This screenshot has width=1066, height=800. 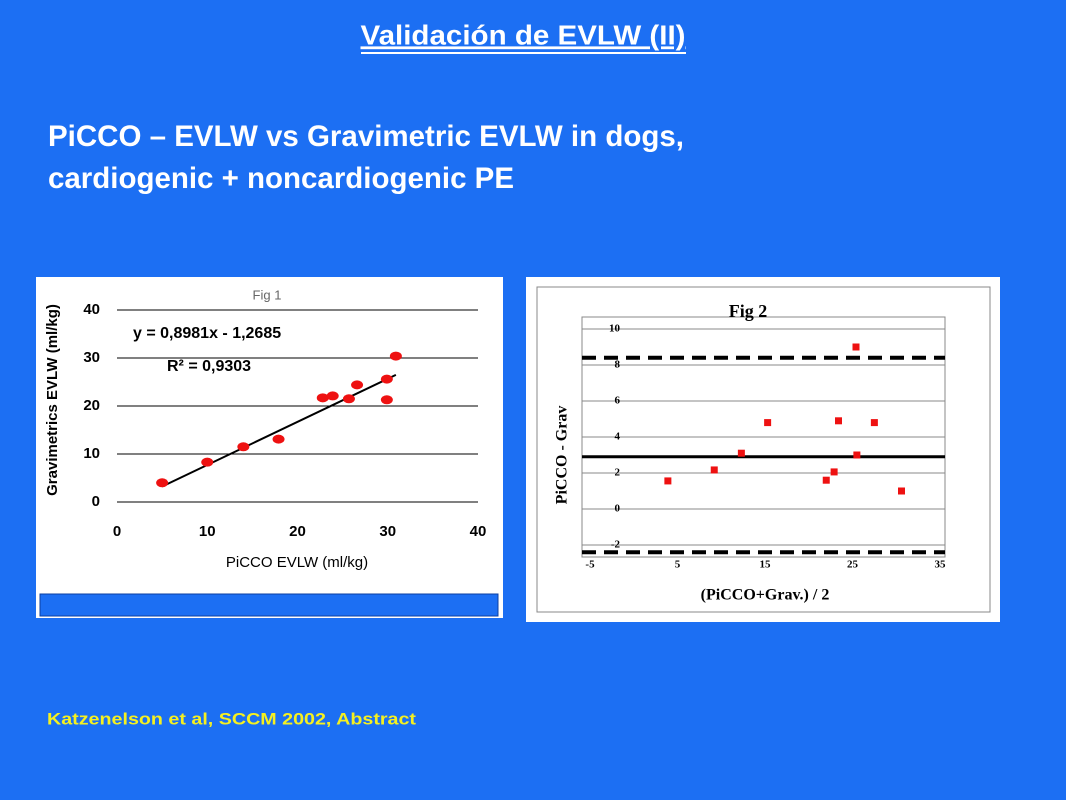 I want to click on x-tick-label: 10, so click(x=207, y=531).